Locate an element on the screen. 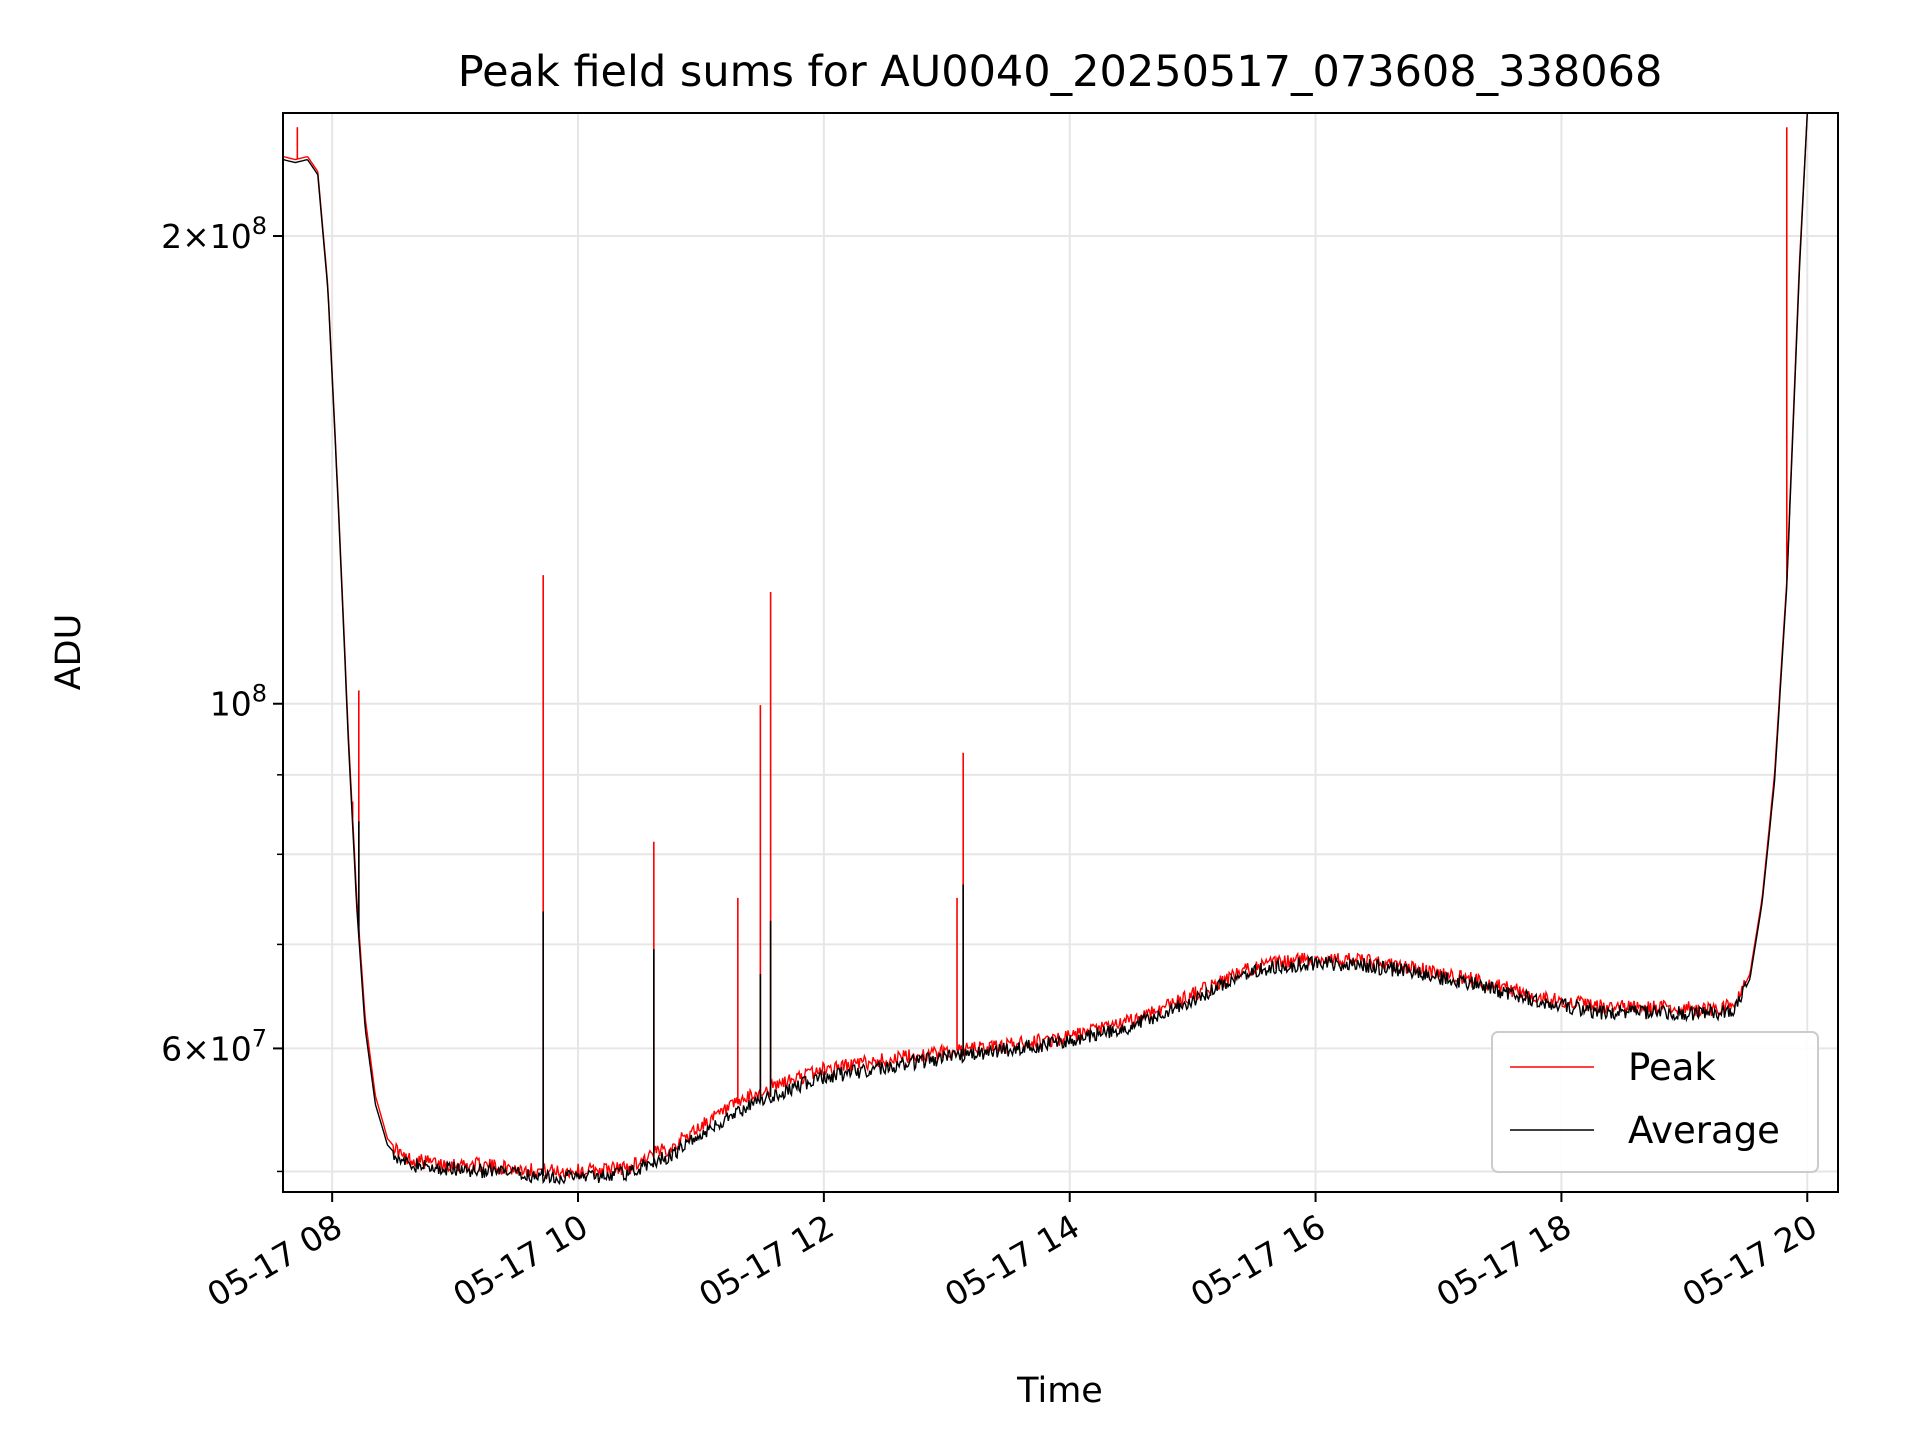  legend: Peak Average is located at coordinates (1655, 1102).